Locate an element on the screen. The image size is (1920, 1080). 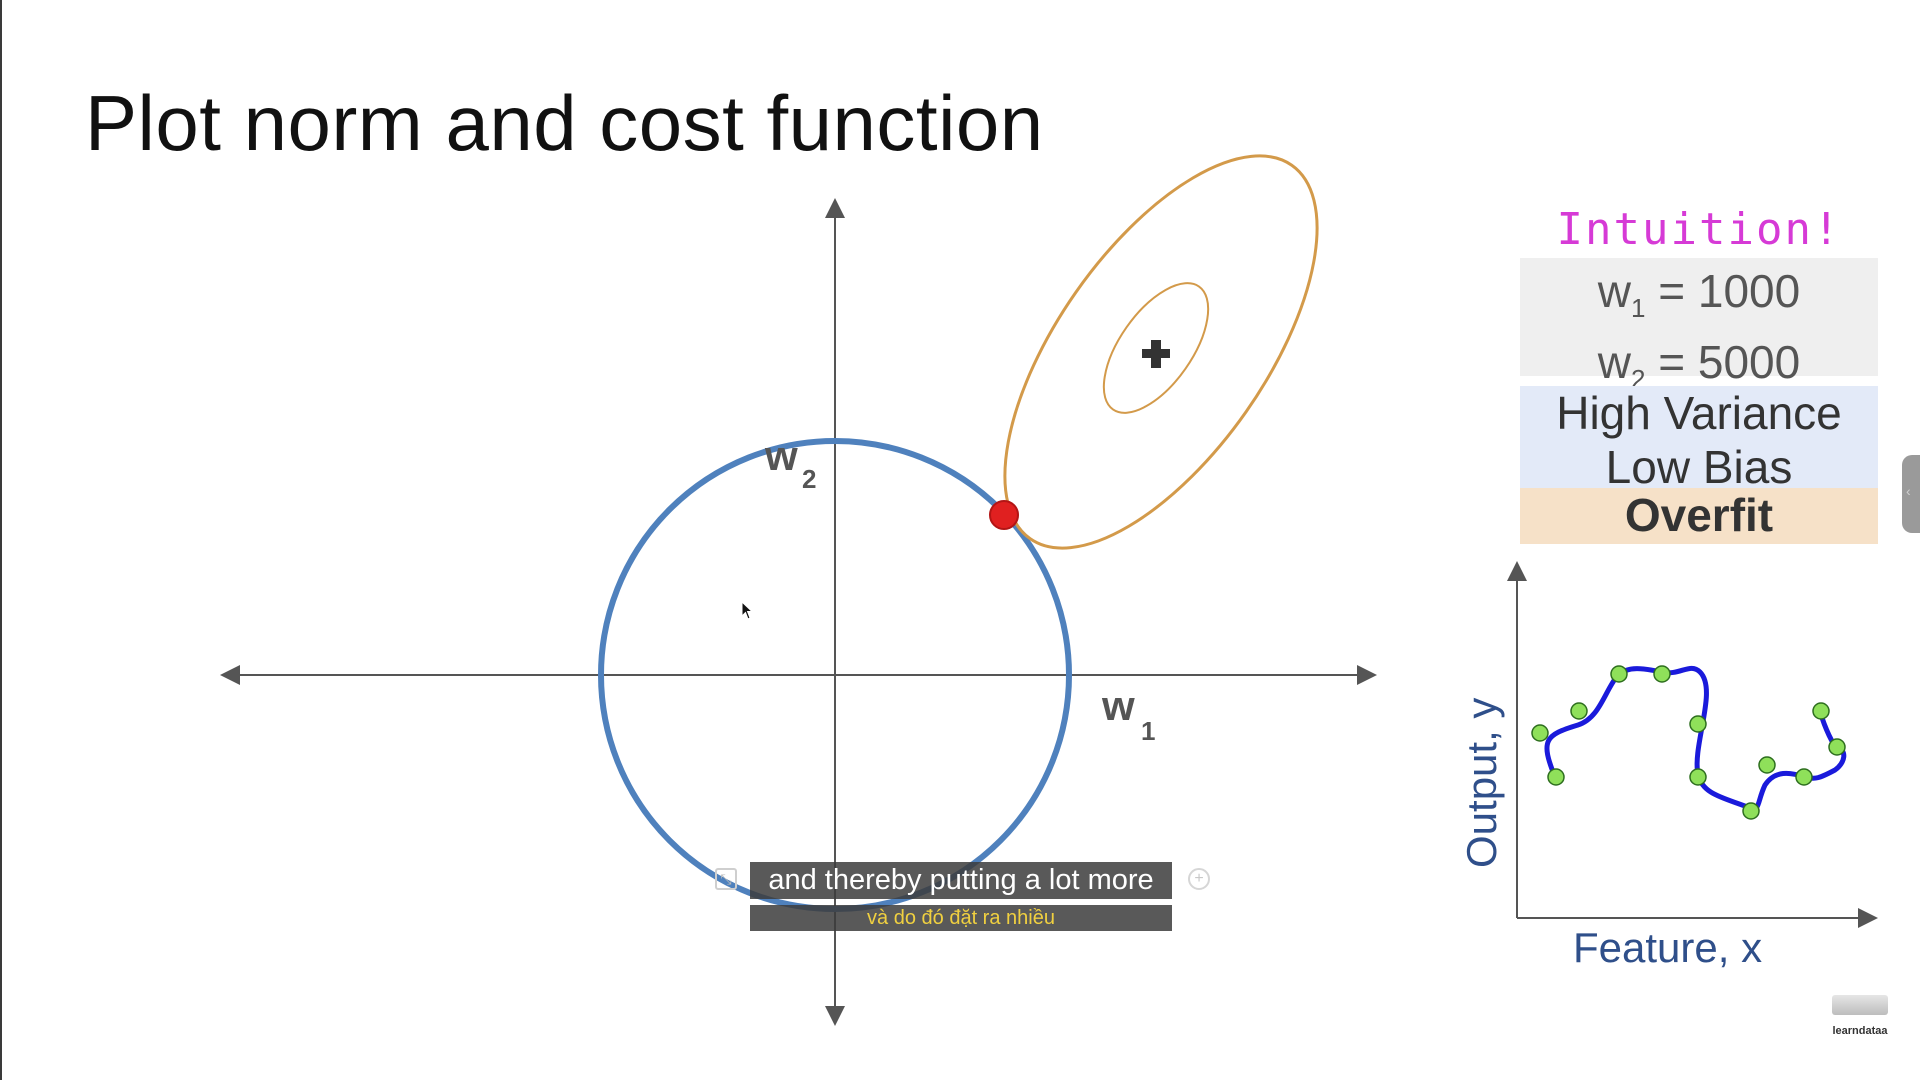
w2-label: w is located at coordinates (1614, 362).